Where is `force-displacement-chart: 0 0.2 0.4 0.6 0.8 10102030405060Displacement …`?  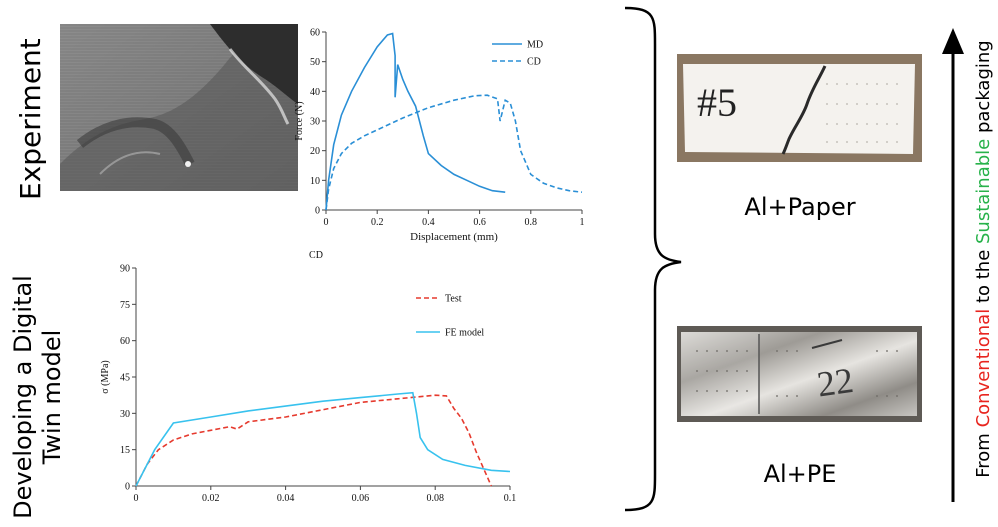
force-displacement-chart: 0 0.2 0.4 0.6 0.8 10102030405060Displacement … is located at coordinates (439, 136).